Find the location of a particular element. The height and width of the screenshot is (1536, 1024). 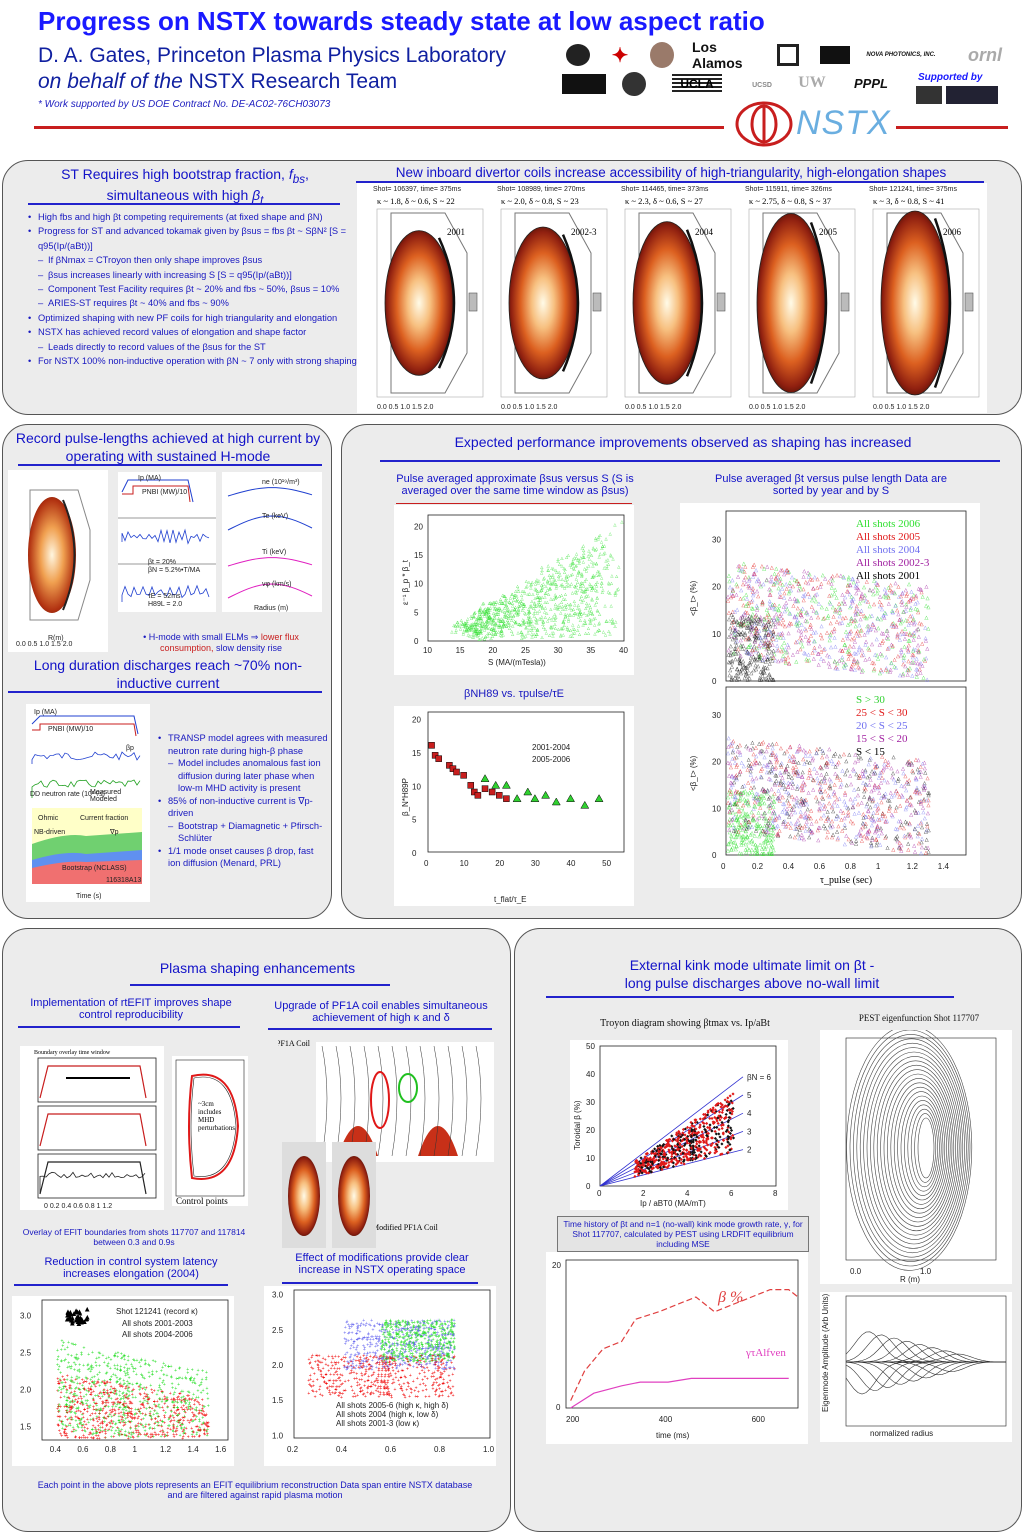

legend-entry: 15 < S < 20 is located at coordinates (882, 739).